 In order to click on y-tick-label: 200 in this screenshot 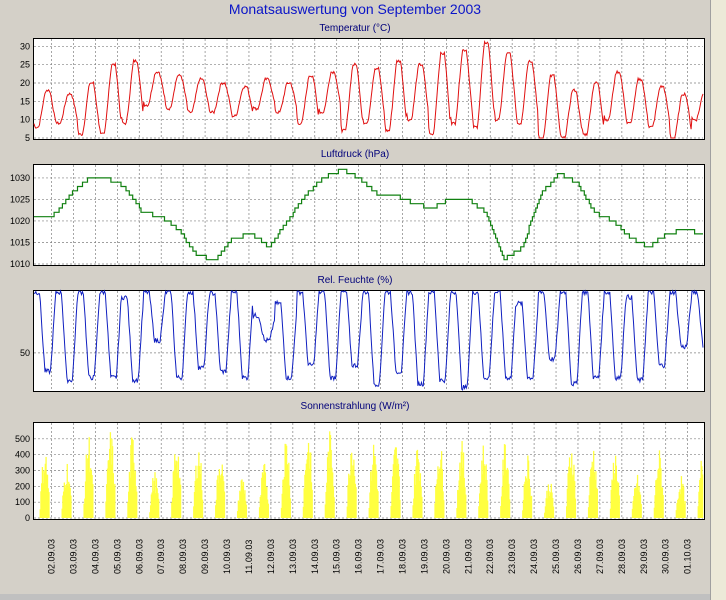, I will do `click(22, 486)`.